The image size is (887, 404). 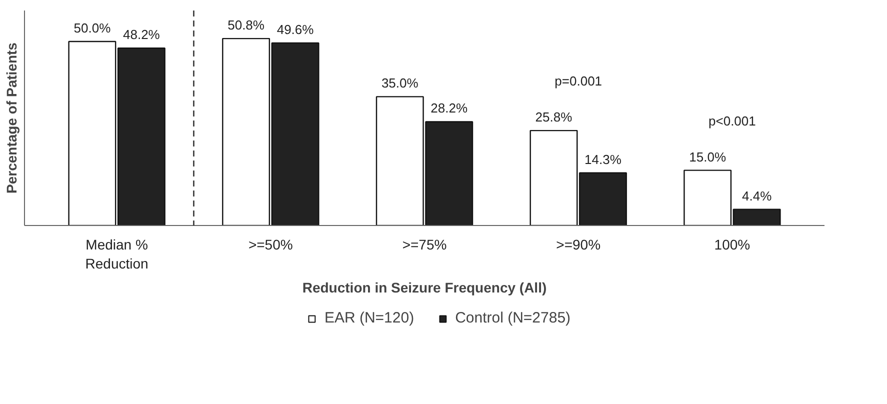 I want to click on data-label: 50.8%, so click(x=246, y=25).